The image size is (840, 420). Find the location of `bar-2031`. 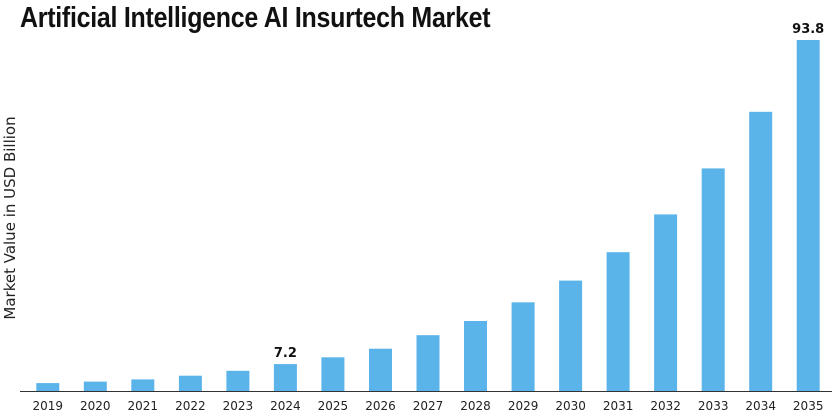

bar-2031 is located at coordinates (618, 321).